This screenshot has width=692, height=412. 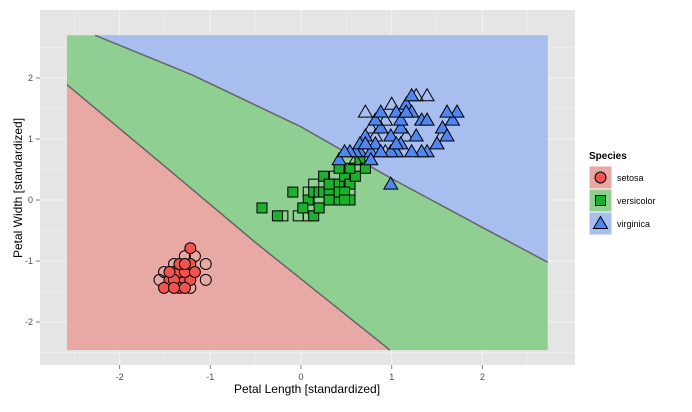 What do you see at coordinates (30, 78) in the screenshot?
I see `y-tick-label: 2` at bounding box center [30, 78].